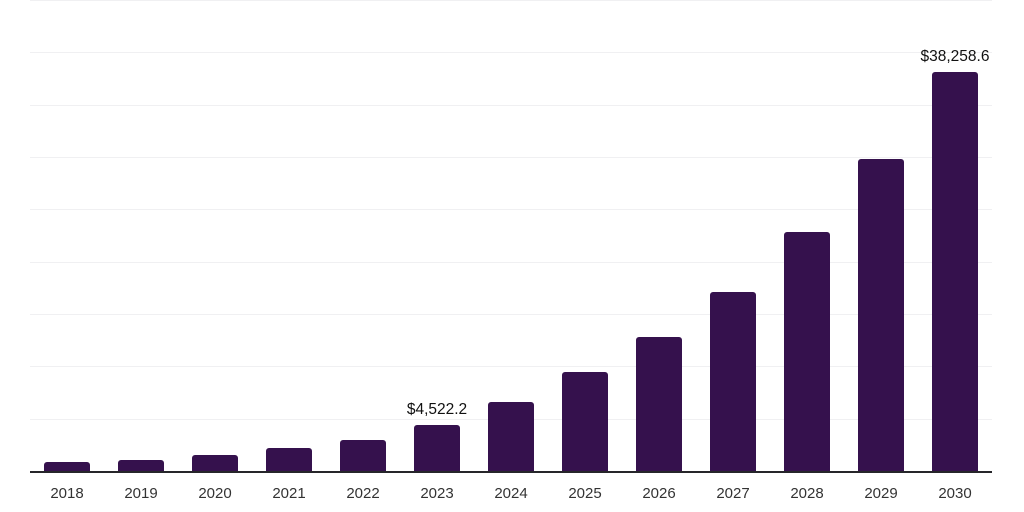 The height and width of the screenshot is (512, 1024). I want to click on bar-2023, so click(437, 448).